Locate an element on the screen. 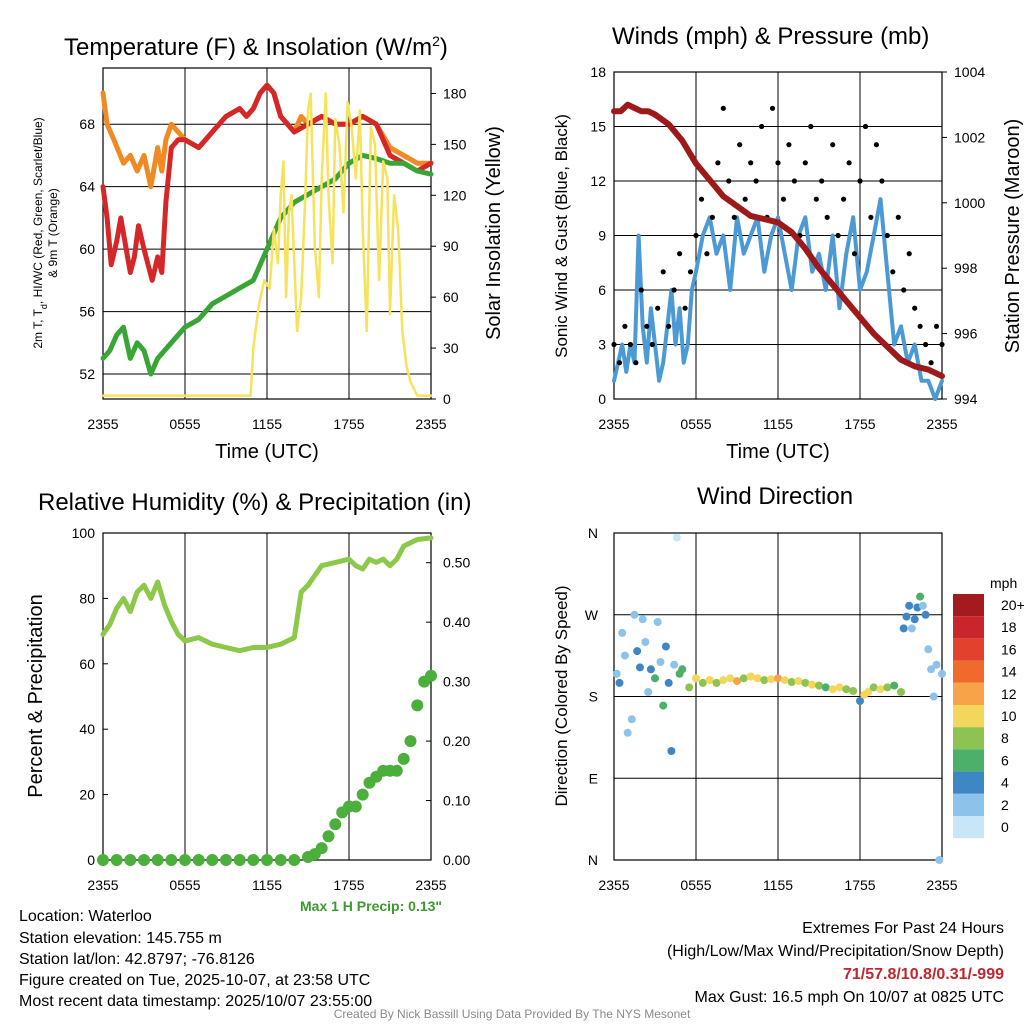 This screenshot has width=1024, height=1024. wind-x-tick-label: 1755 is located at coordinates (859, 424).